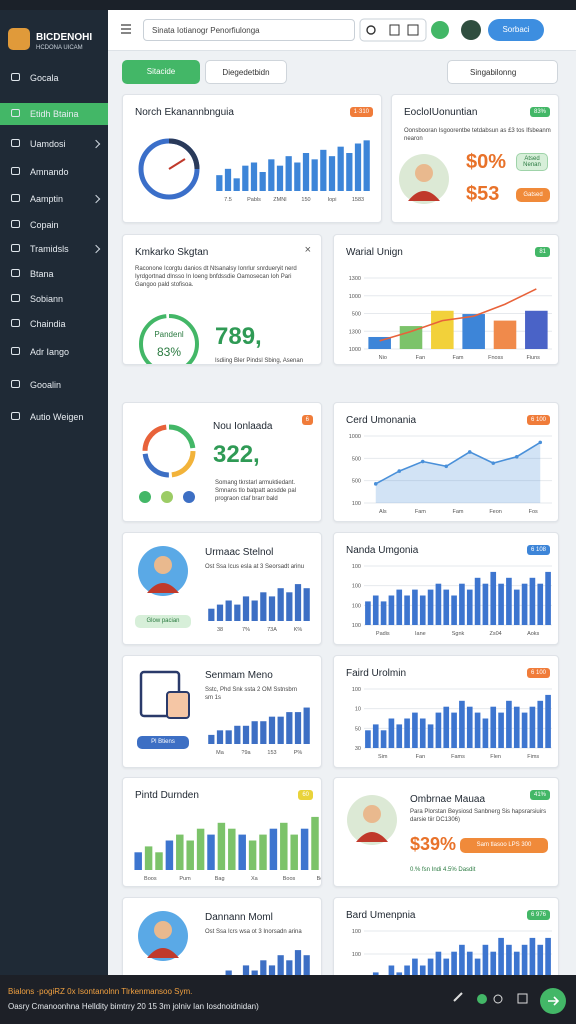 Image resolution: width=576 pixels, height=1024 pixels. I want to click on search-button: Sorbaci, so click(516, 30).